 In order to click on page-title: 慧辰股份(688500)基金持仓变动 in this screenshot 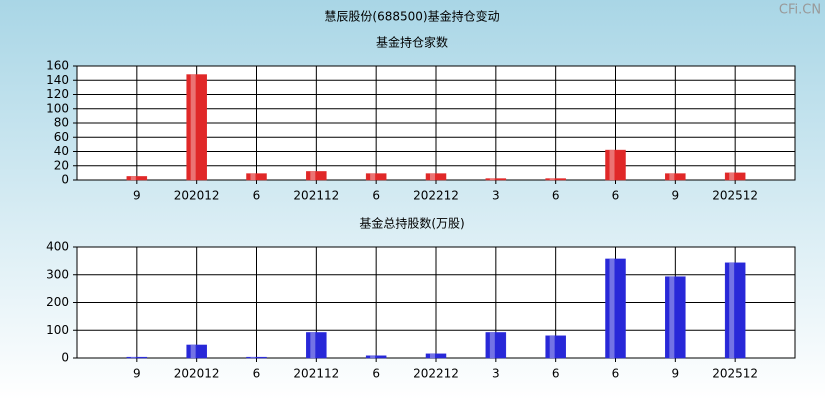, I will do `click(411, 16)`.